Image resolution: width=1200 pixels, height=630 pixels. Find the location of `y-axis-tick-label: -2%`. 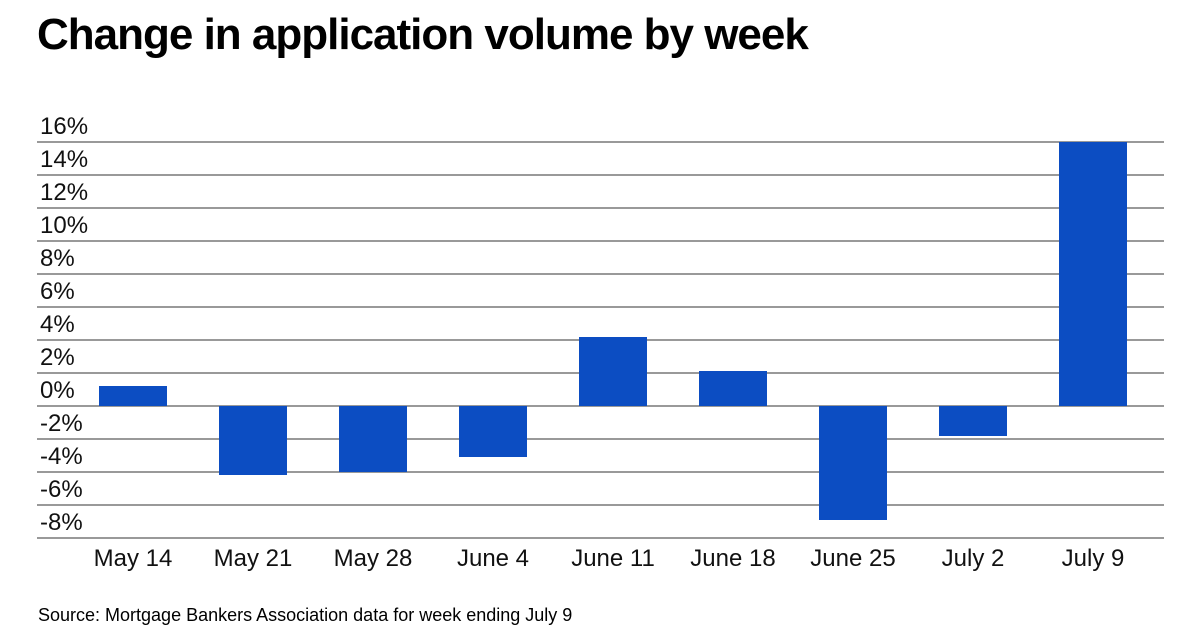

y-axis-tick-label: -2% is located at coordinates (61, 423).